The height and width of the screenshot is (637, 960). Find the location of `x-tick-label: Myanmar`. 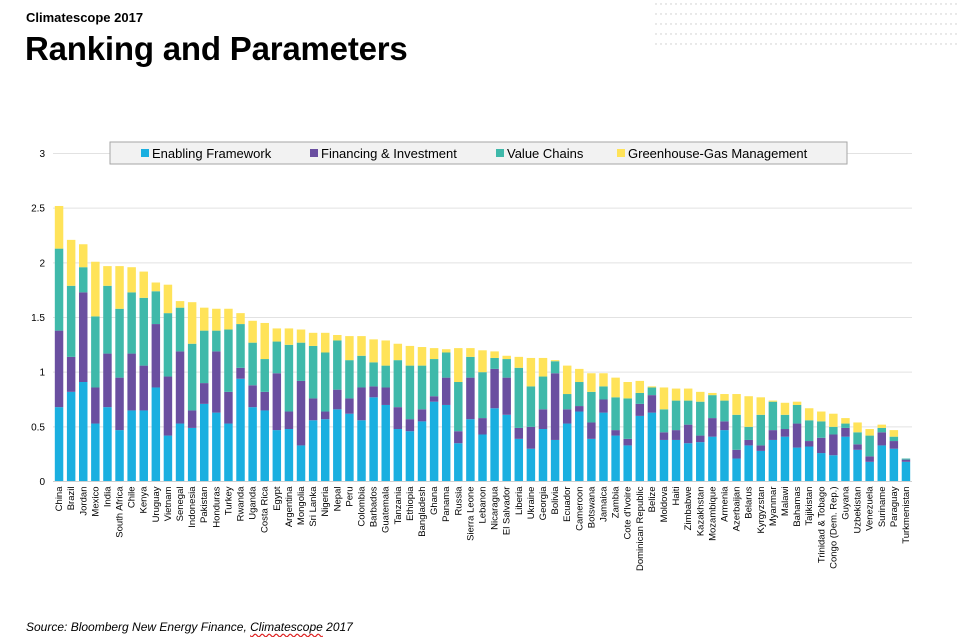

x-tick-label: Myanmar is located at coordinates (773, 507).